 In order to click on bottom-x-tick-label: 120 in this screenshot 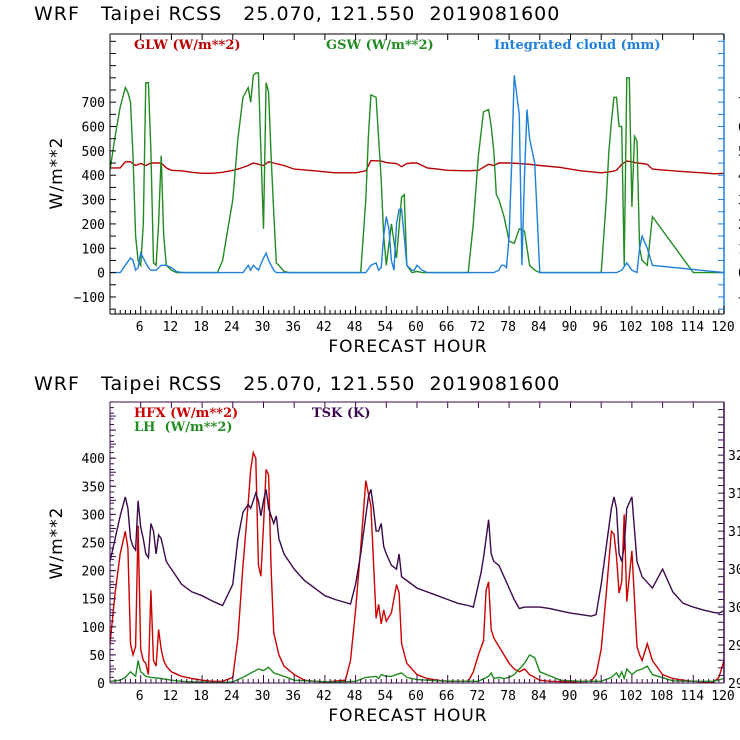, I will do `click(722, 696)`.